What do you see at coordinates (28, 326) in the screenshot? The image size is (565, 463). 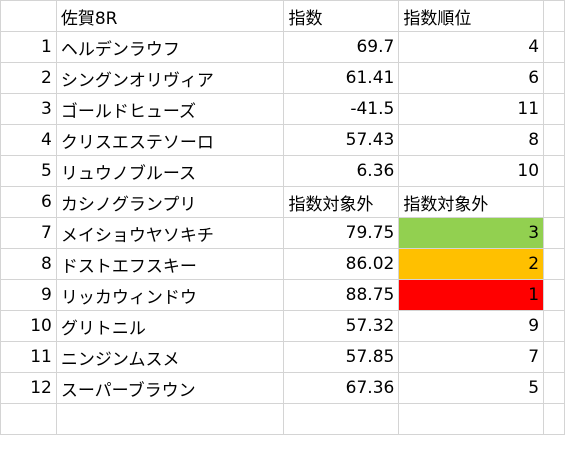 I see `row-number: 10` at bounding box center [28, 326].